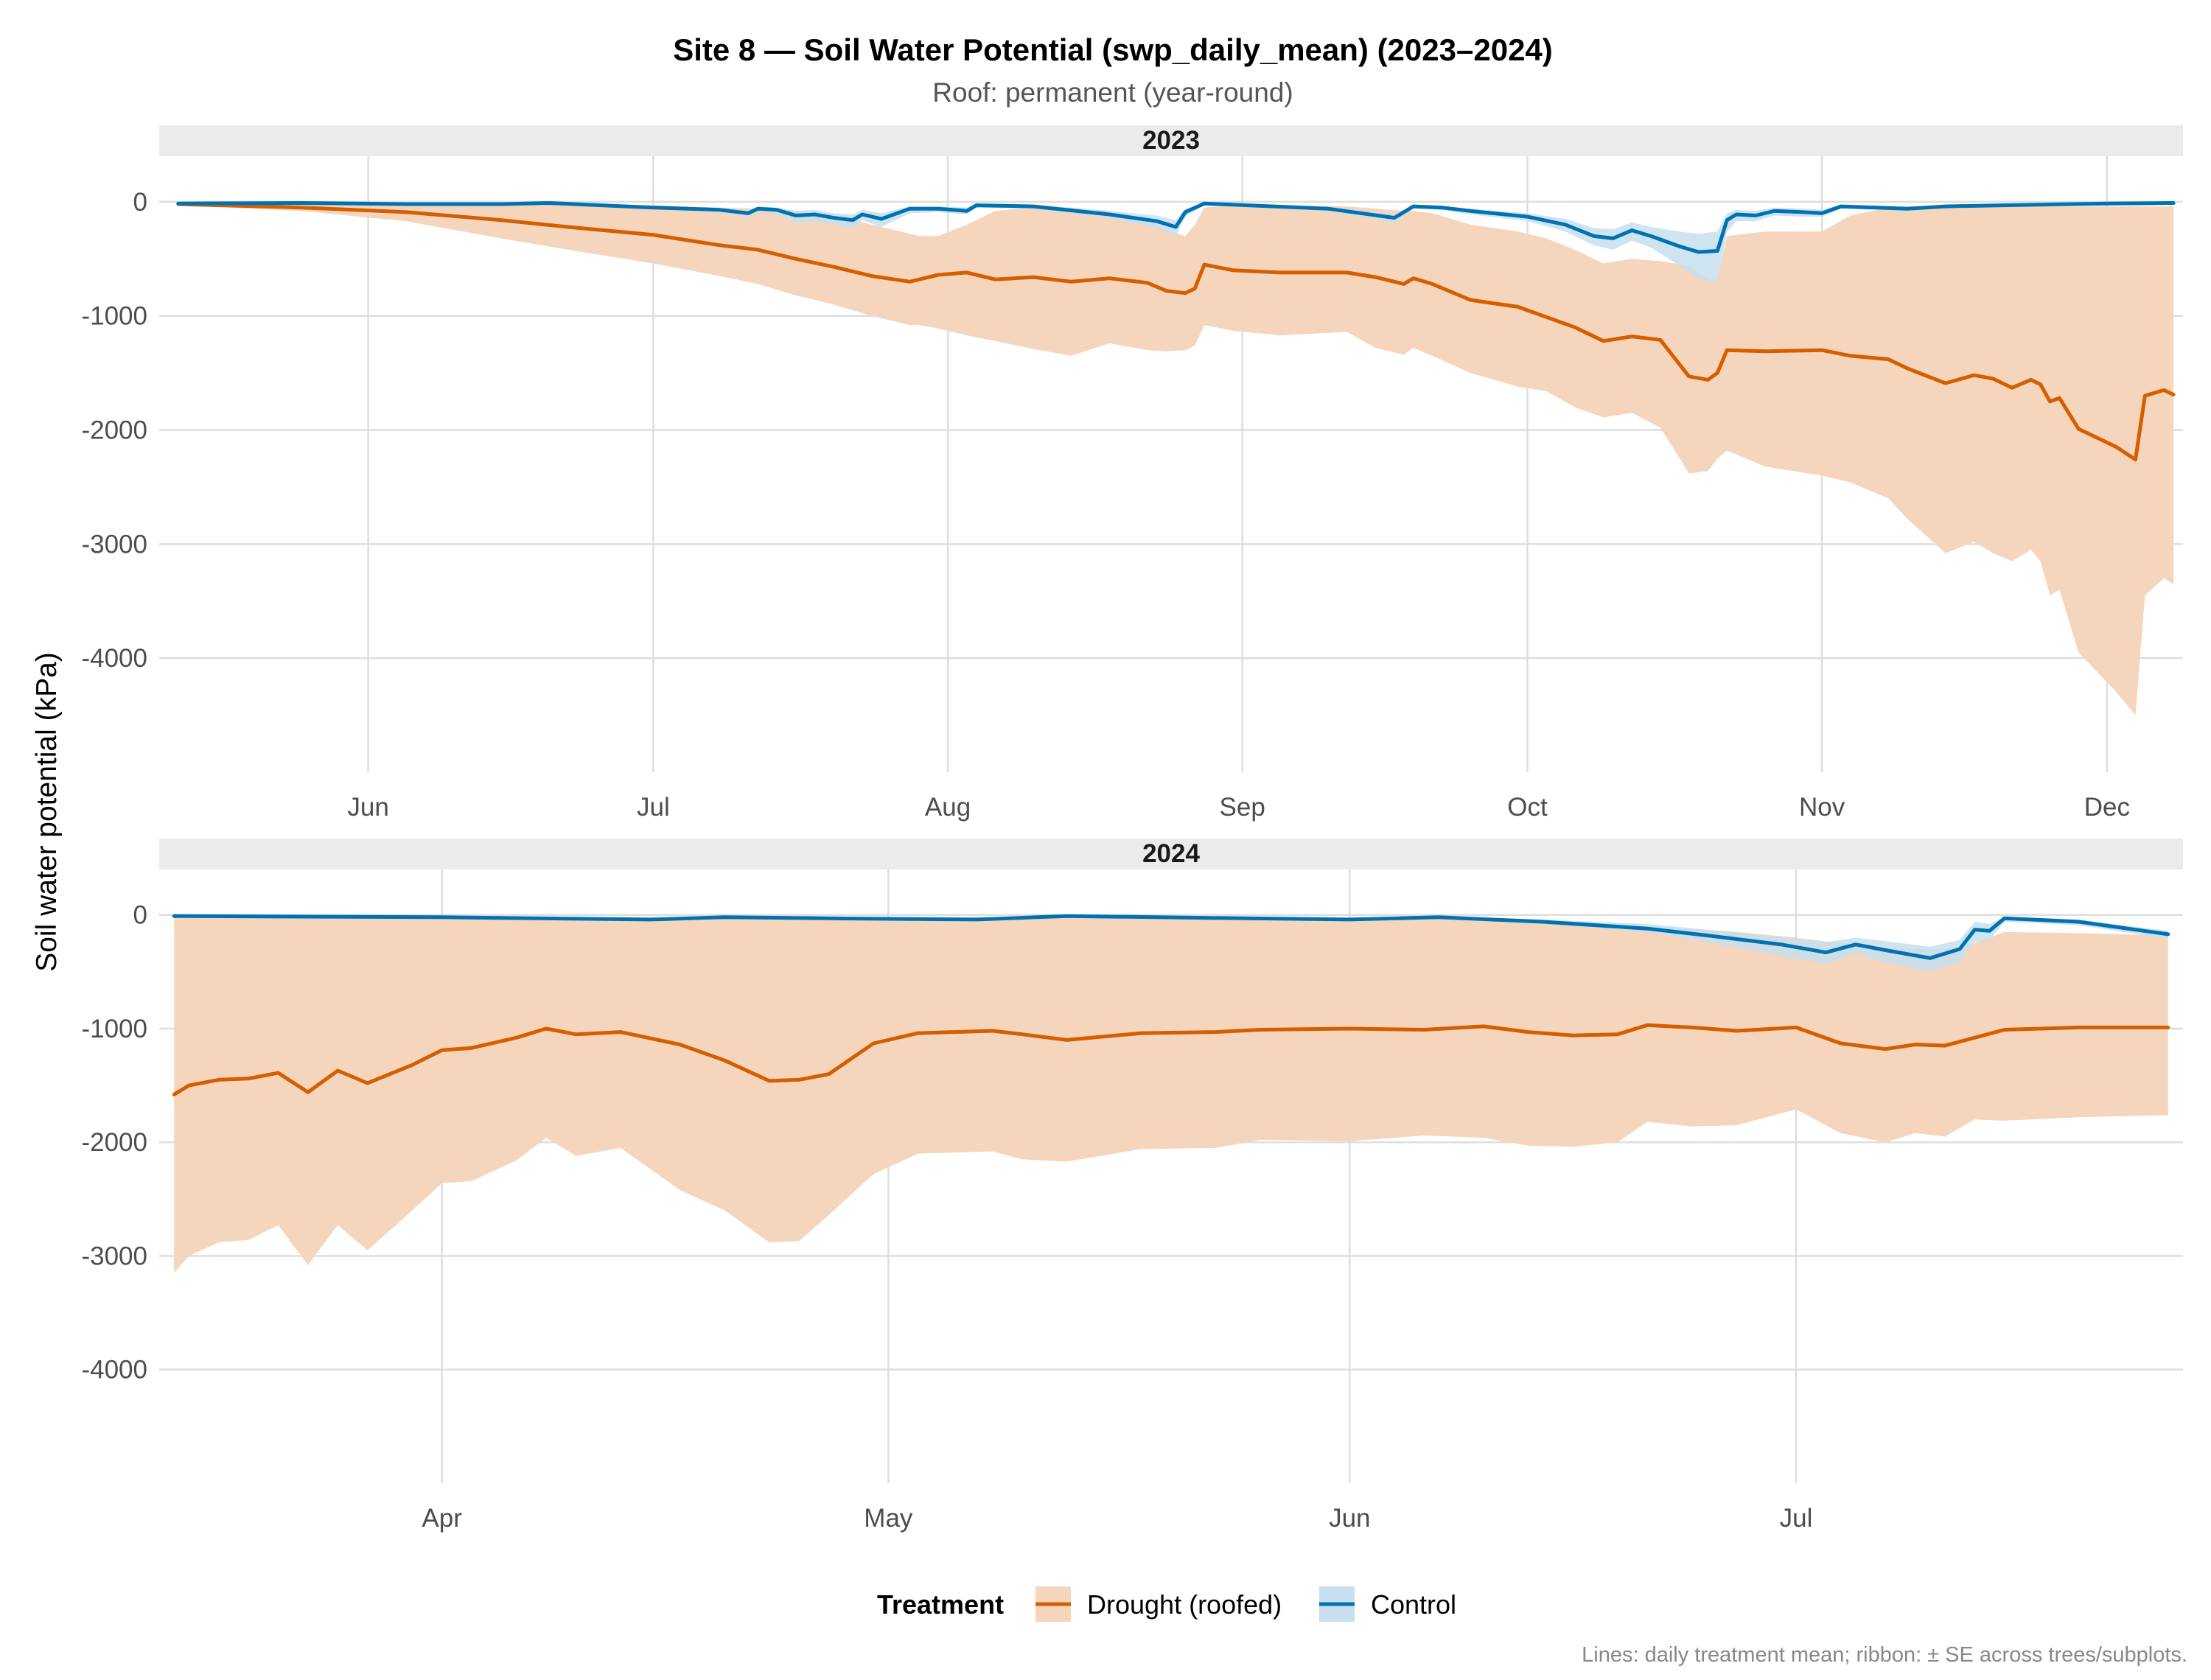 The image size is (2211, 1680). What do you see at coordinates (2107, 807) in the screenshot?
I see `x-tick-label: Dec` at bounding box center [2107, 807].